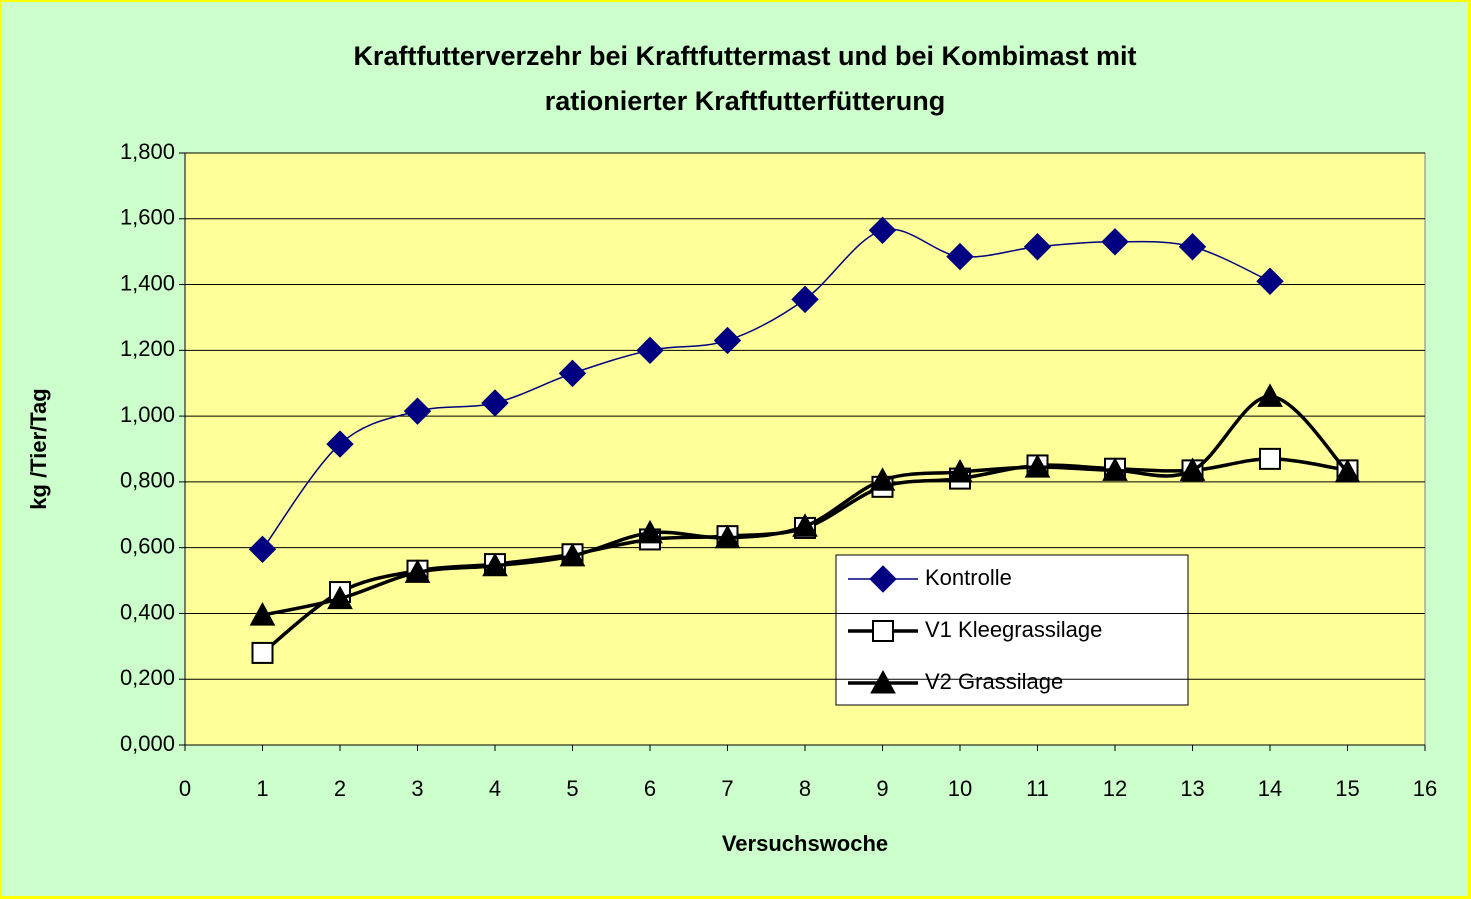 This screenshot has width=1471, height=899. Describe the element at coordinates (882, 788) in the screenshot. I see `x-tick-label: 9` at that location.